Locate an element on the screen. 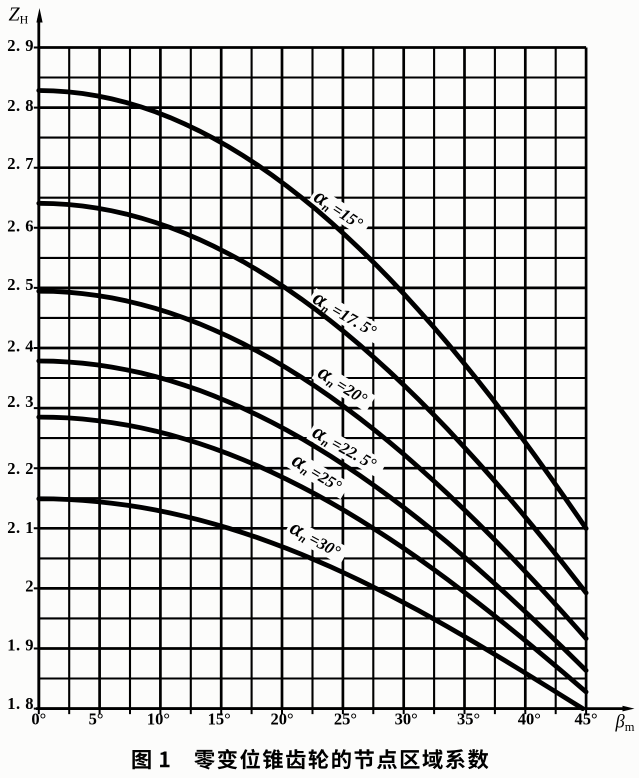  svg-text: 40° is located at coordinates (529, 719).